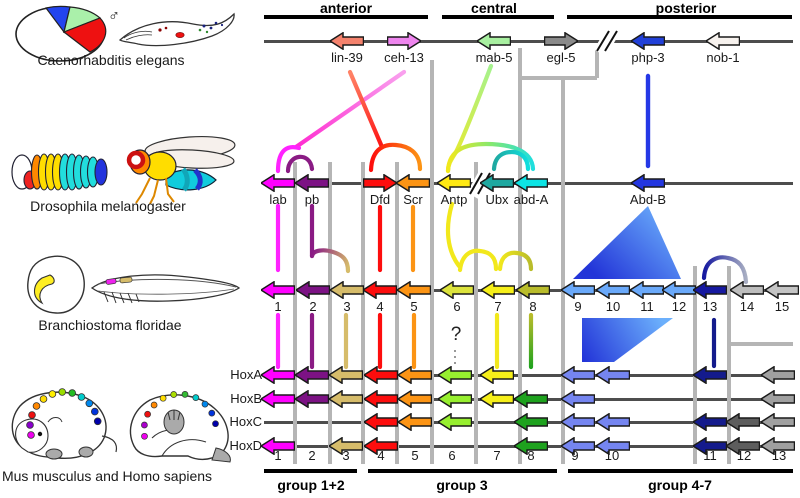 This screenshot has height=498, width=800. I want to click on arc-antp-abda, so click(490, 157).